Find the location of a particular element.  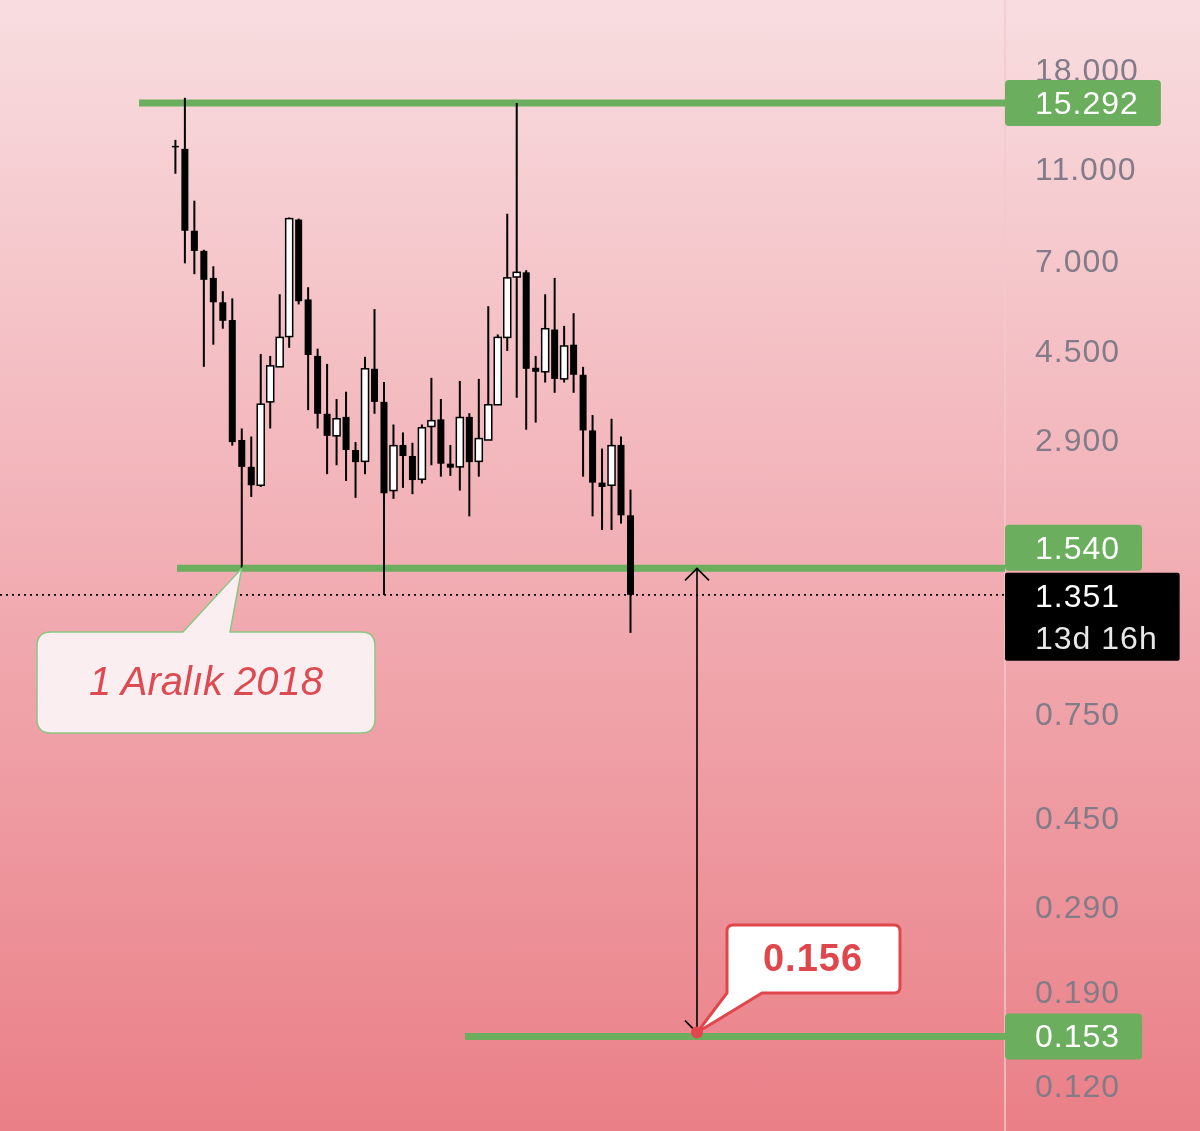

y-tick-label: 7.000 is located at coordinates (1078, 261).